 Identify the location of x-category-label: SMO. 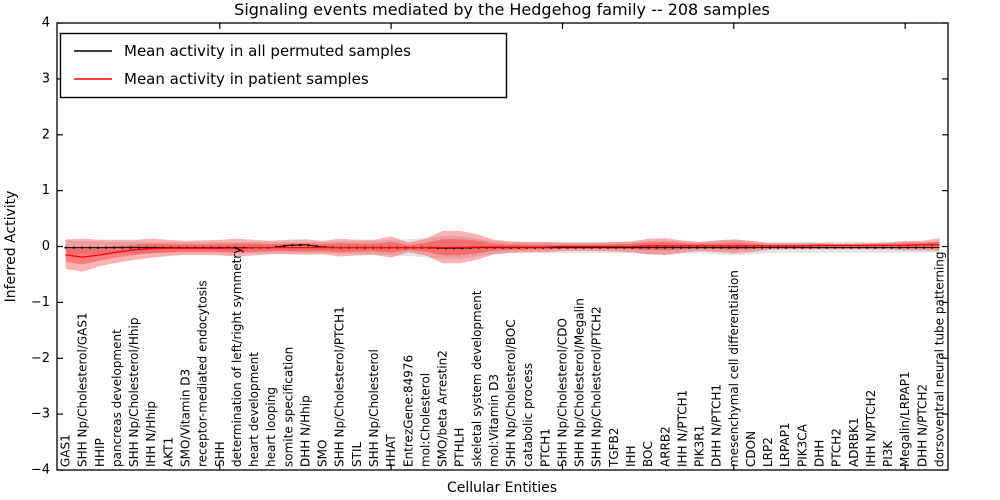
(323, 453).